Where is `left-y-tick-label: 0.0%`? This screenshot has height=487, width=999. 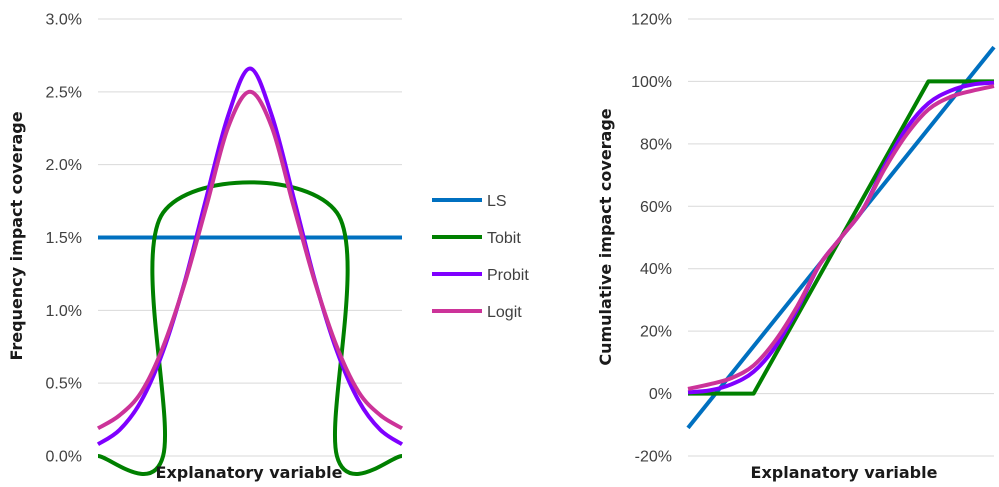 left-y-tick-label: 0.0% is located at coordinates (64, 457).